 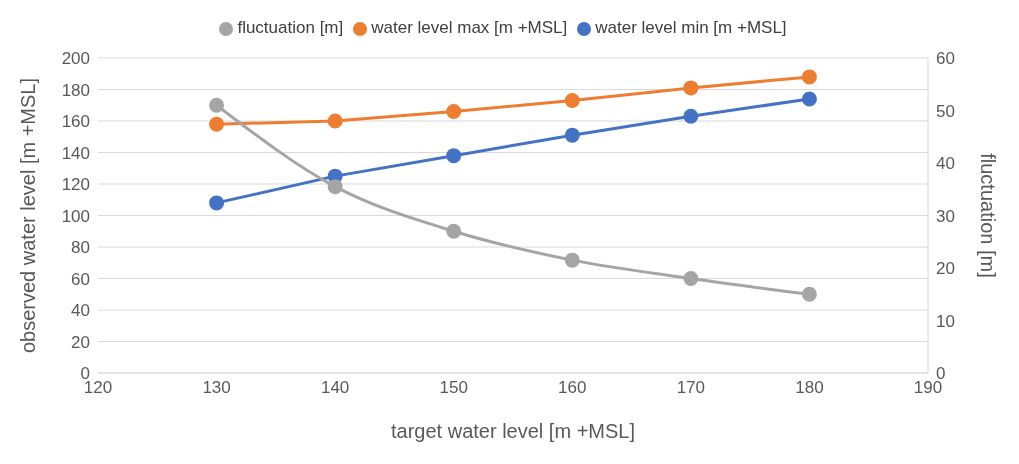 What do you see at coordinates (453, 388) in the screenshot?
I see `x-tick-label: 150` at bounding box center [453, 388].